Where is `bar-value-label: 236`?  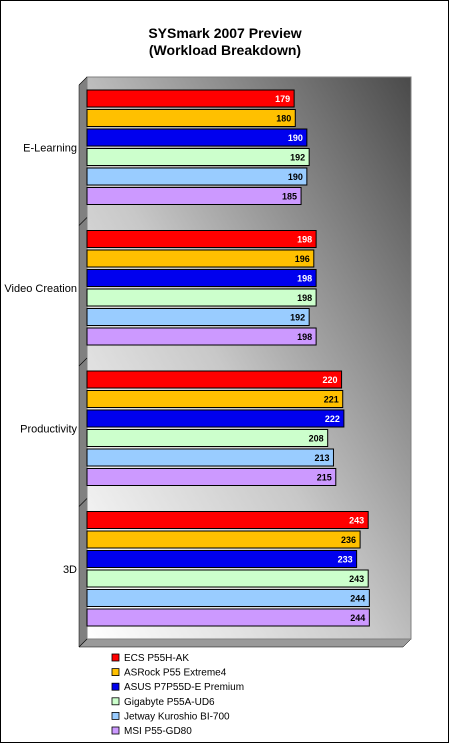
bar-value-label: 236 is located at coordinates (348, 540).